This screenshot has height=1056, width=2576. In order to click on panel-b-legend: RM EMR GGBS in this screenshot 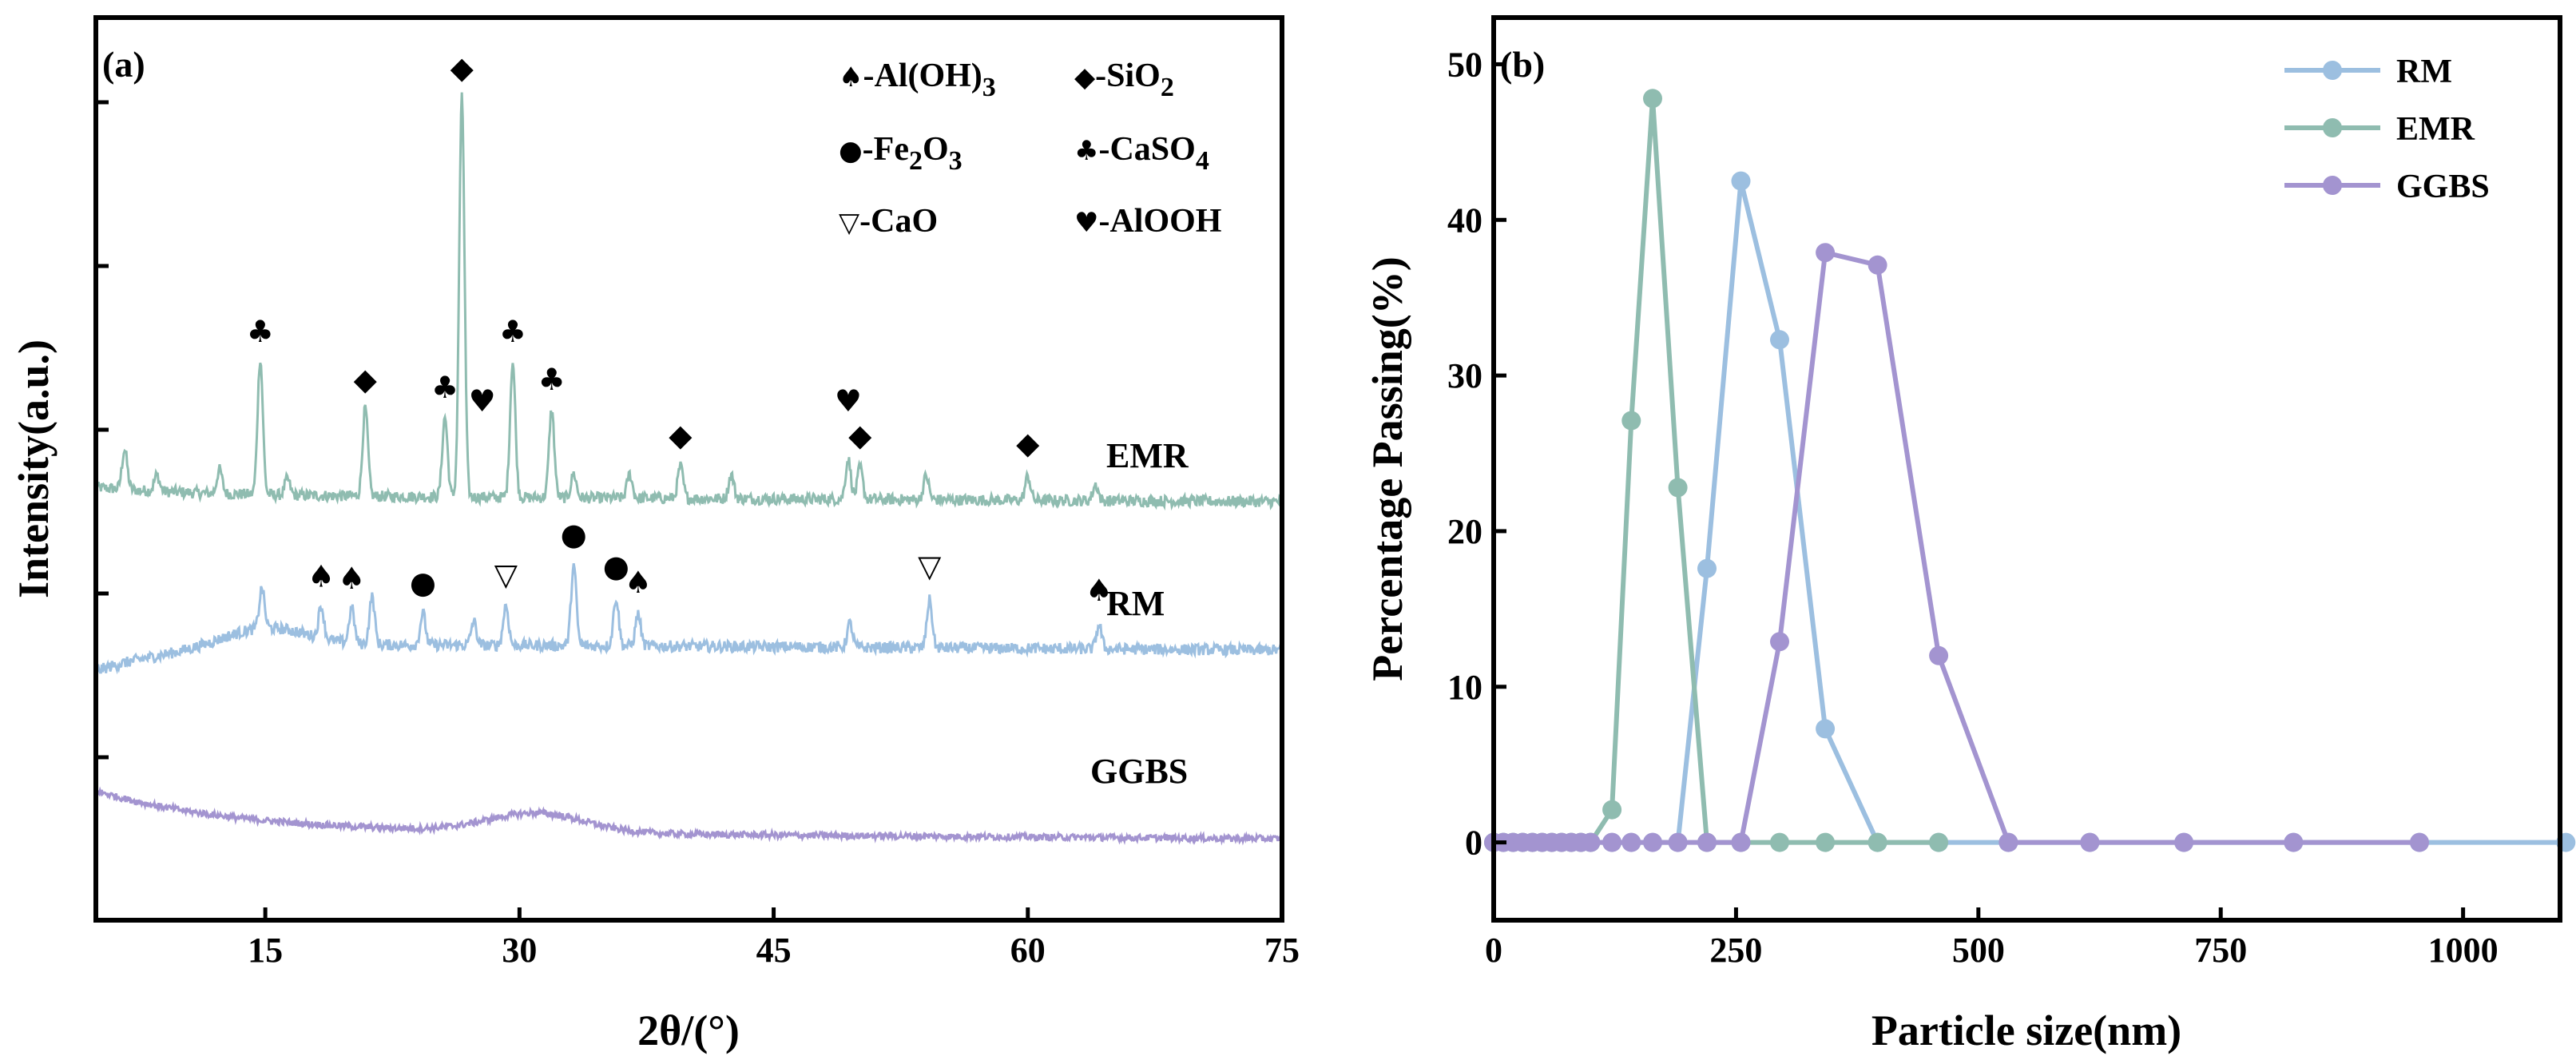, I will do `click(2387, 129)`.